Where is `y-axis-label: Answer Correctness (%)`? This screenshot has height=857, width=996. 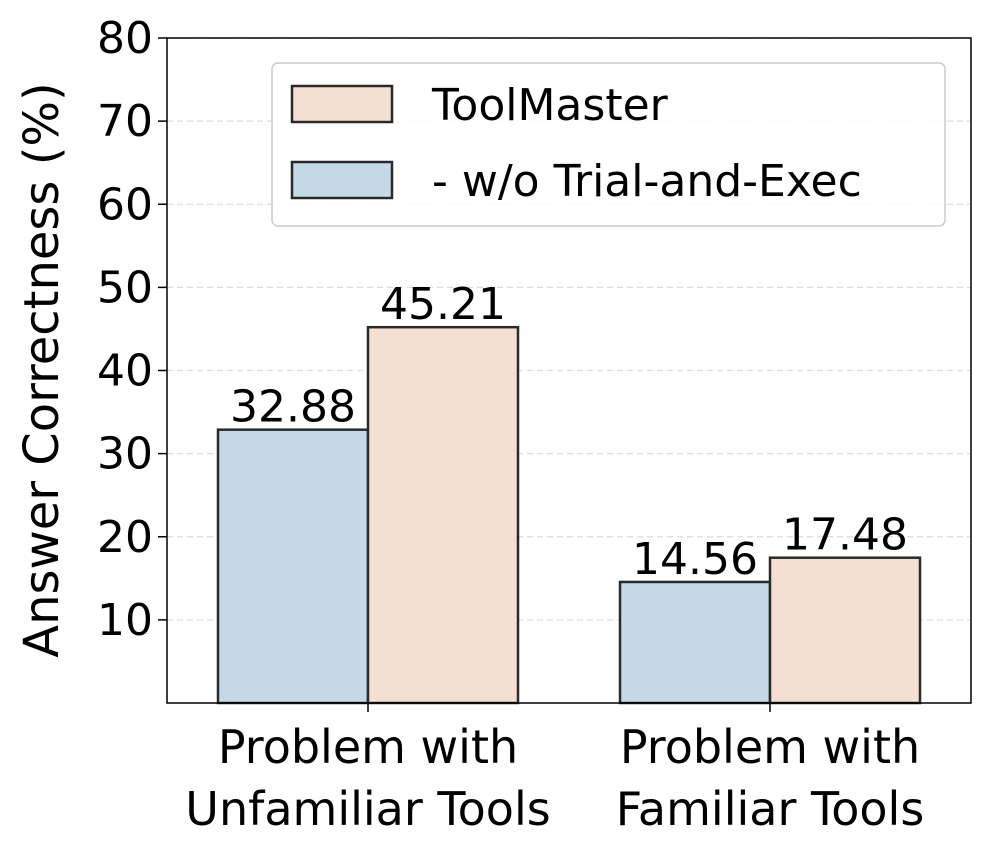 y-axis-label: Answer Correctness (%) is located at coordinates (42, 370).